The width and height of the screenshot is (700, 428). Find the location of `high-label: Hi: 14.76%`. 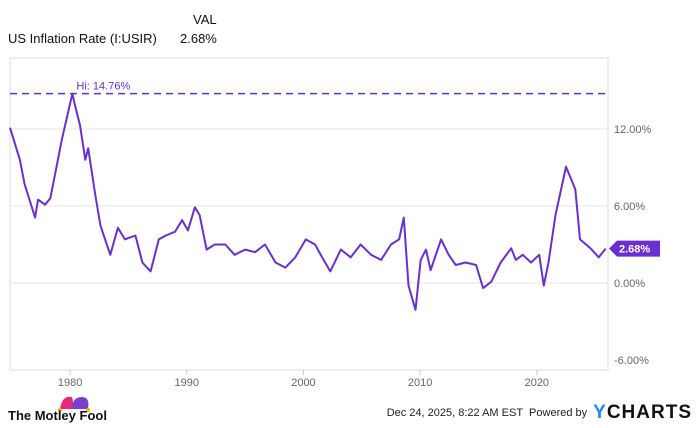

high-label: Hi: 14.76% is located at coordinates (103, 87).